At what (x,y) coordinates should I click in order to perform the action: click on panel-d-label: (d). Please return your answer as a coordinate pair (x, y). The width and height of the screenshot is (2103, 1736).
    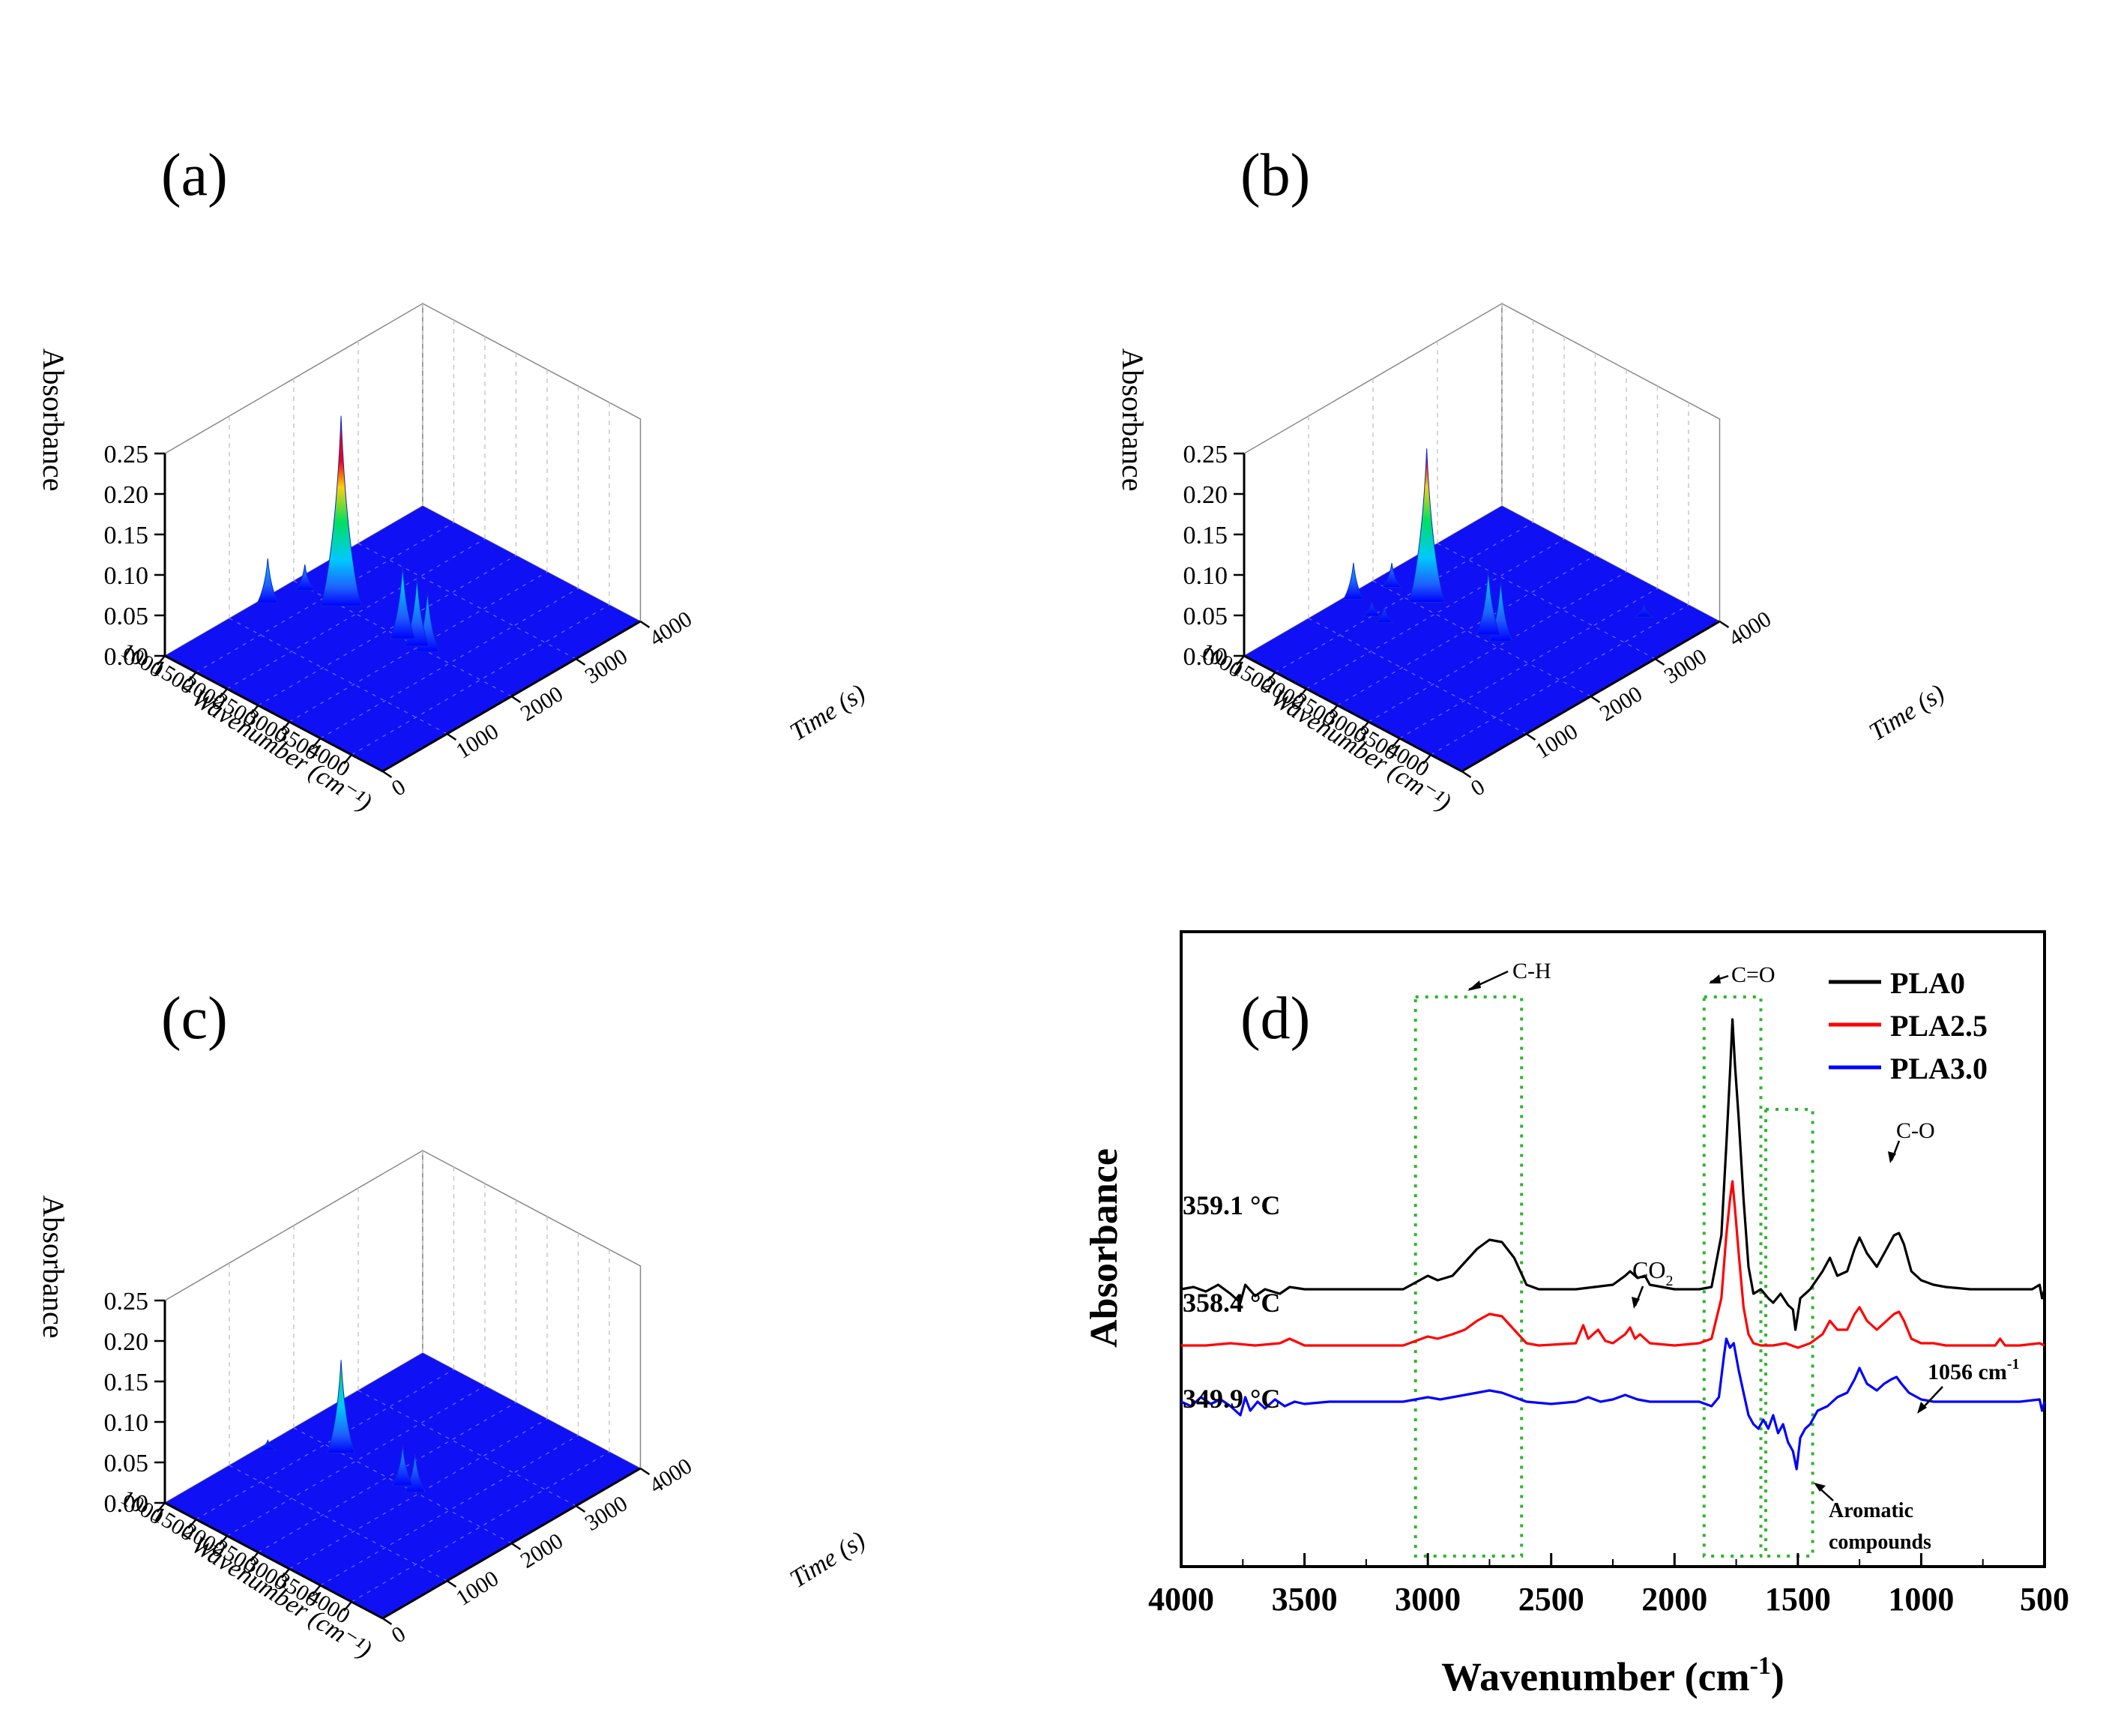
    Looking at the image, I should click on (1275, 1019).